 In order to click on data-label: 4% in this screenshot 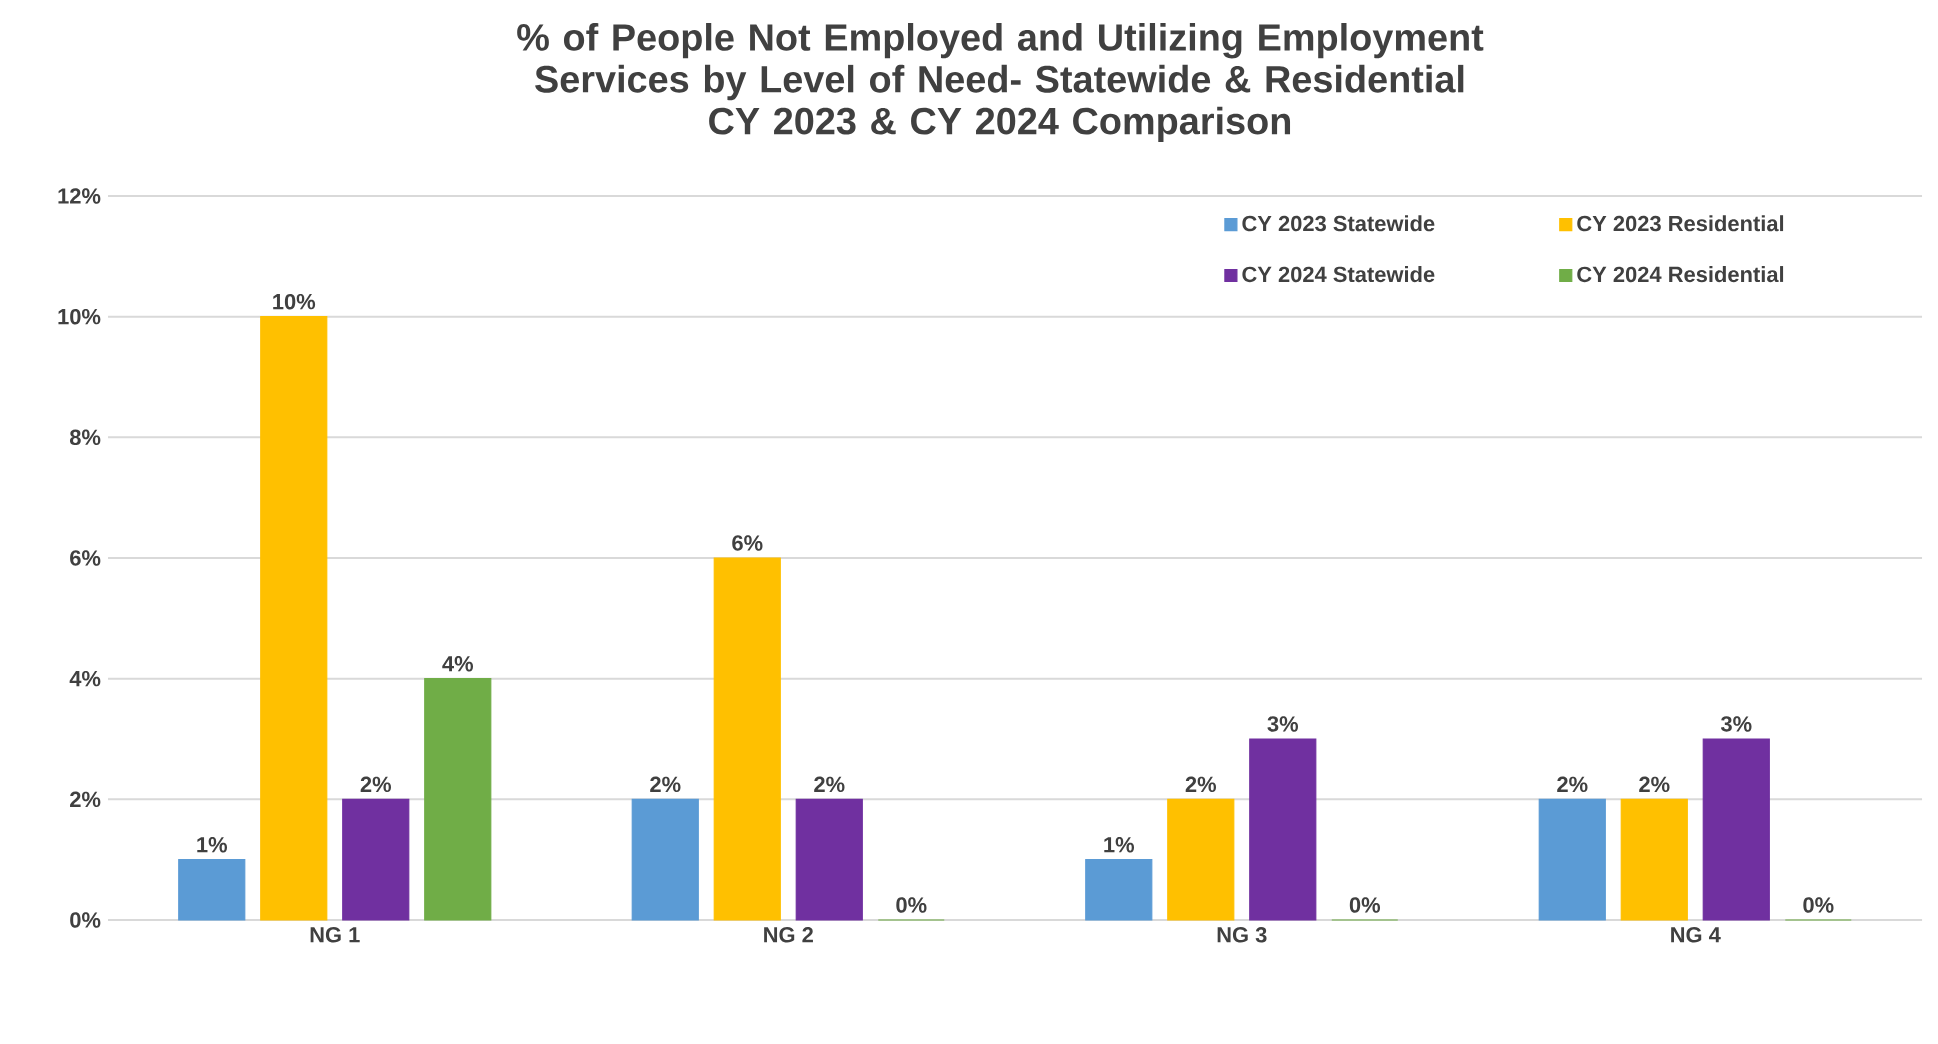, I will do `click(458, 663)`.